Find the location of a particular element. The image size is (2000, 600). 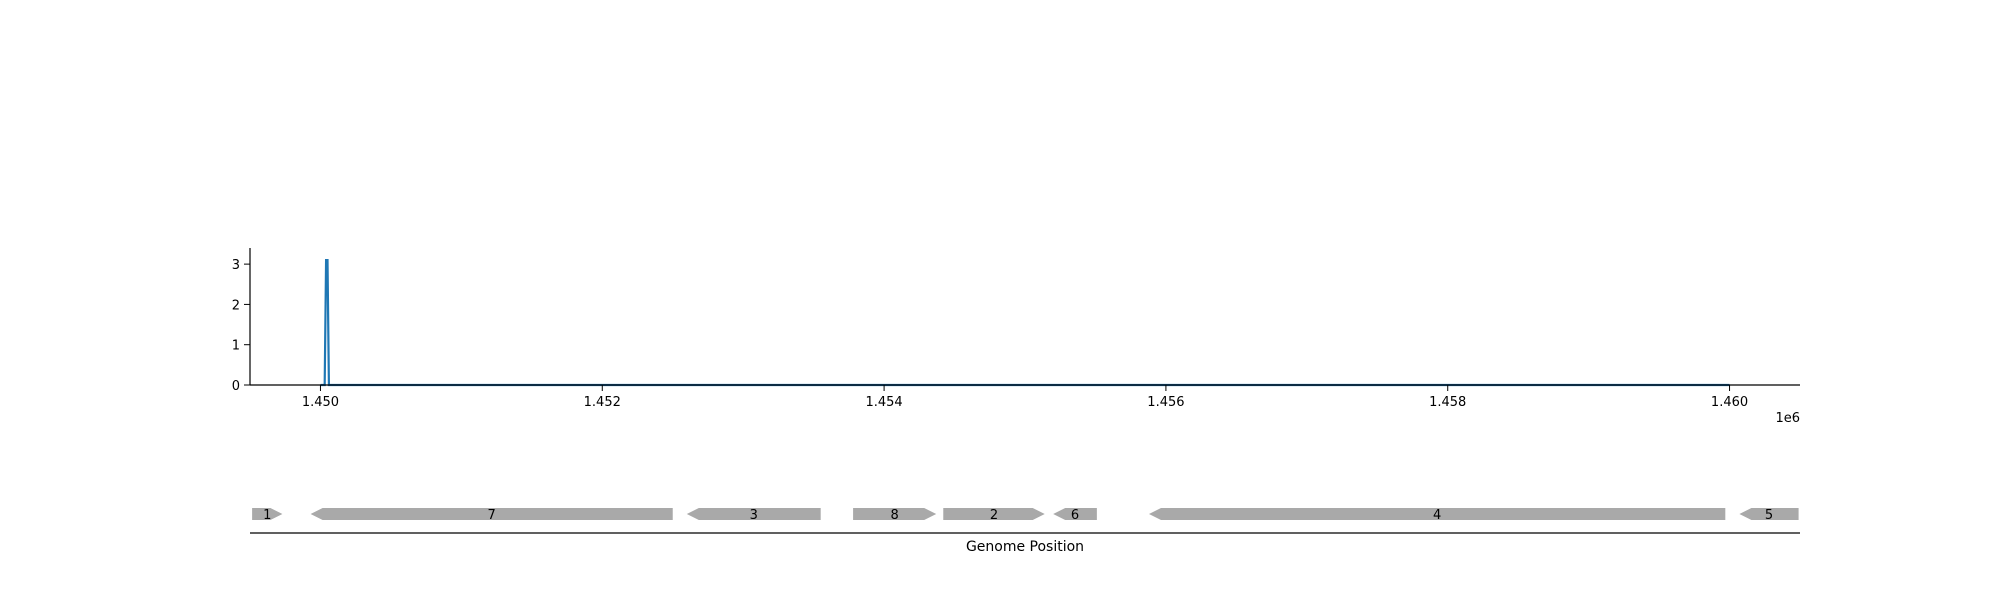

gene-label-1: 1 is located at coordinates (267, 515).